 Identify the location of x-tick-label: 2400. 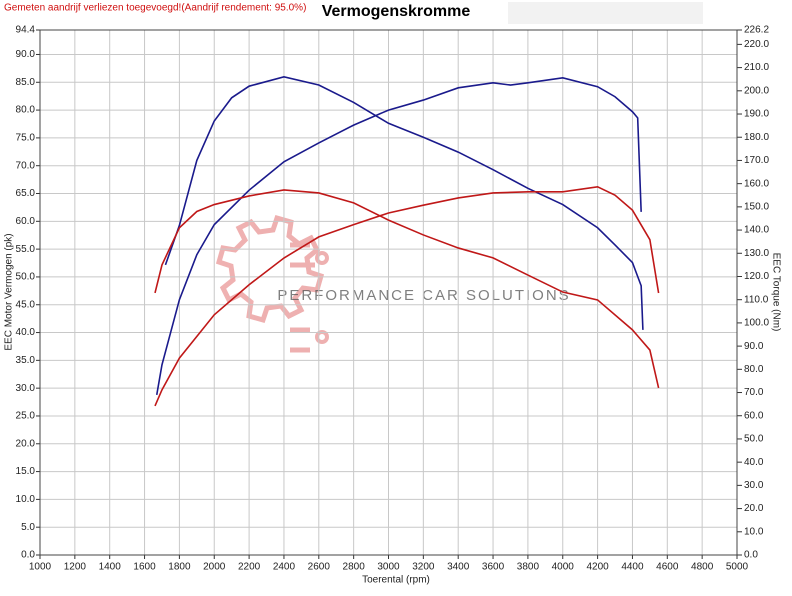
(284, 567).